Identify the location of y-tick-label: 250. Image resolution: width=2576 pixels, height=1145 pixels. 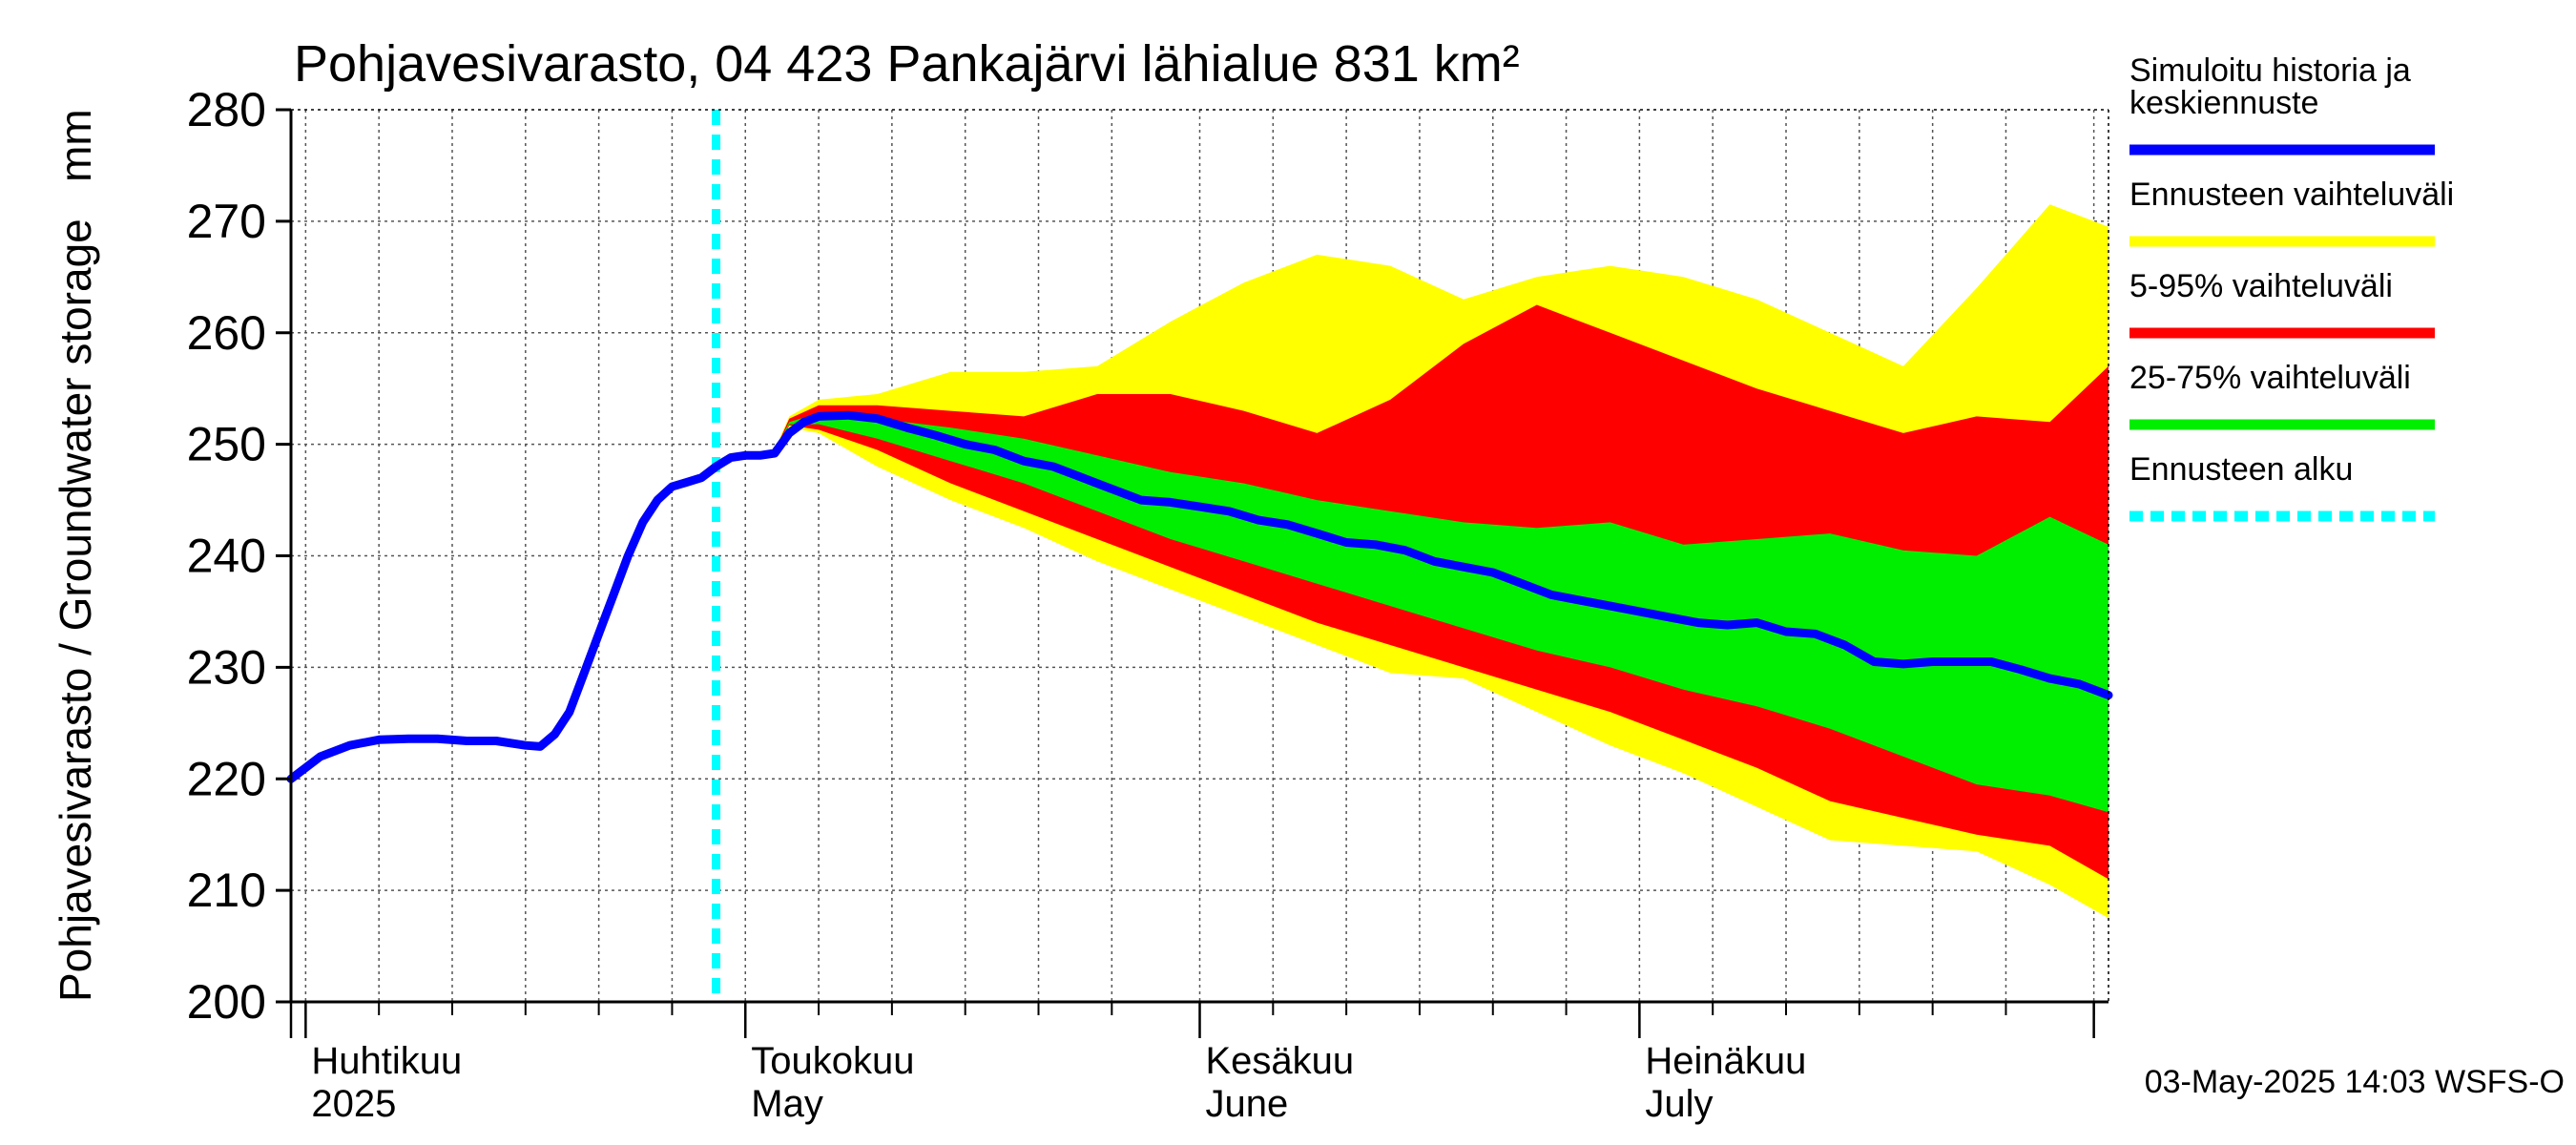
(226, 445).